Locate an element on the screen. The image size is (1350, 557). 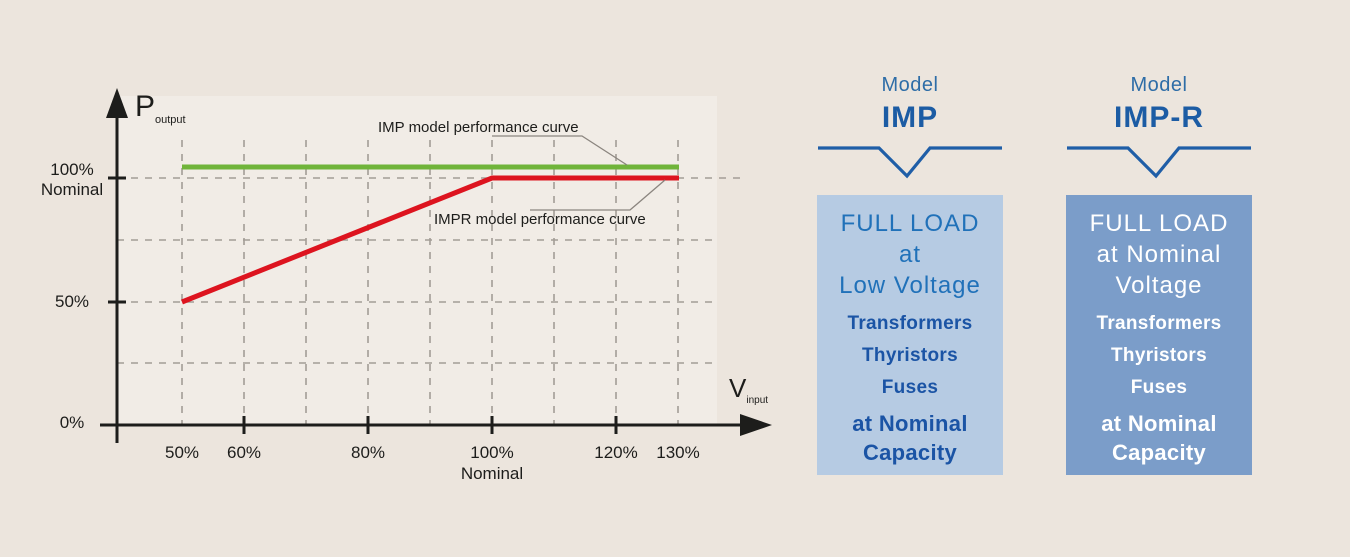
x-tick-120: 120% is located at coordinates (616, 452).